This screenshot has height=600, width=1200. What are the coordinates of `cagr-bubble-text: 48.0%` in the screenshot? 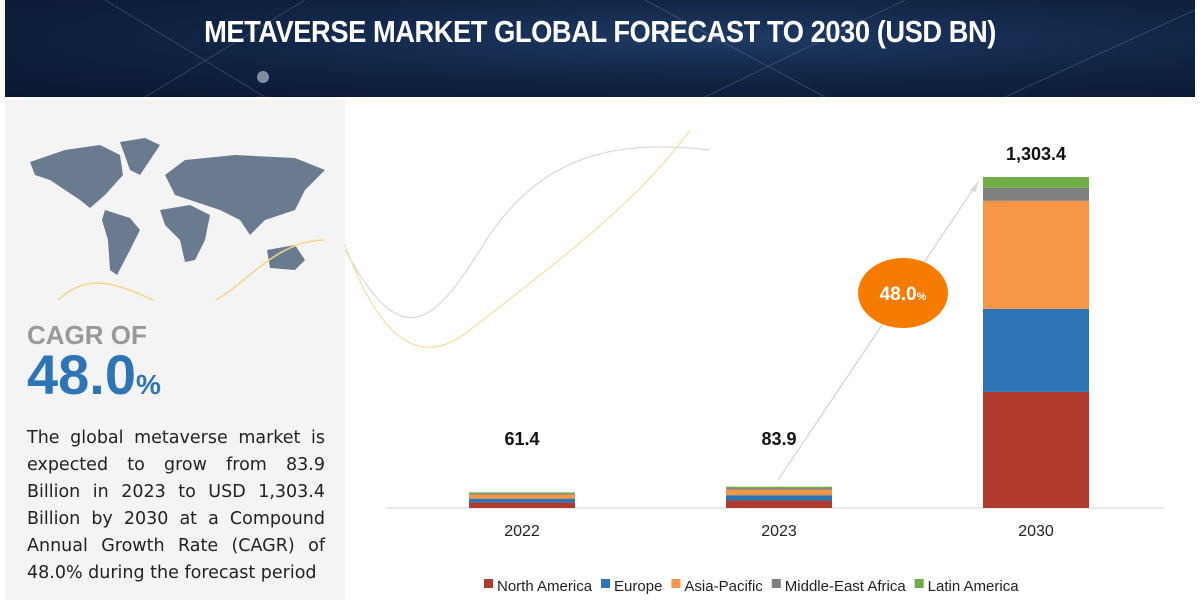 It's located at (903, 294).